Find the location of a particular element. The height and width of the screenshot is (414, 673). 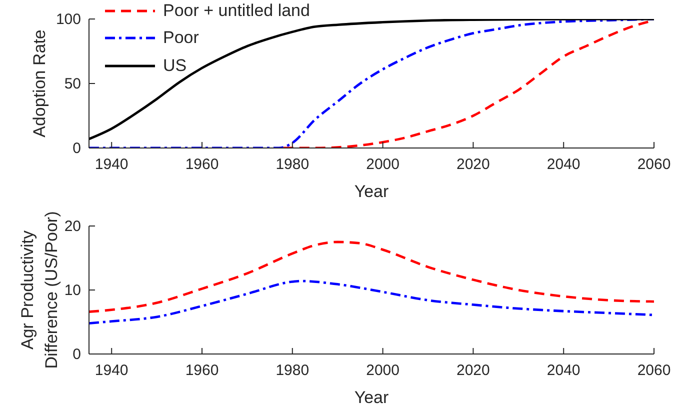

y-tick-label: 100 is located at coordinates (68, 19).